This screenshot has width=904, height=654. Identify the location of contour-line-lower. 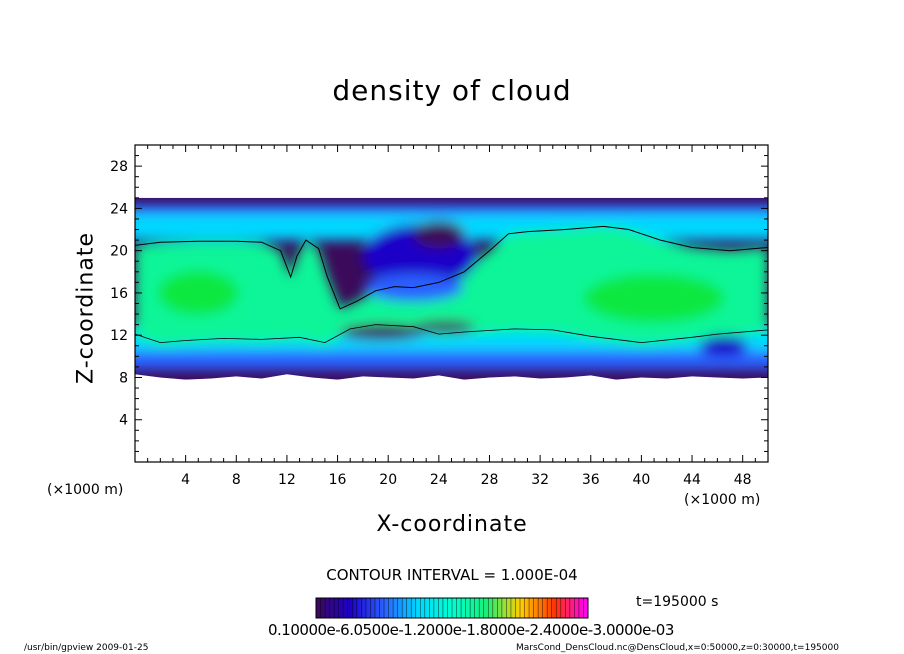
(451, 334).